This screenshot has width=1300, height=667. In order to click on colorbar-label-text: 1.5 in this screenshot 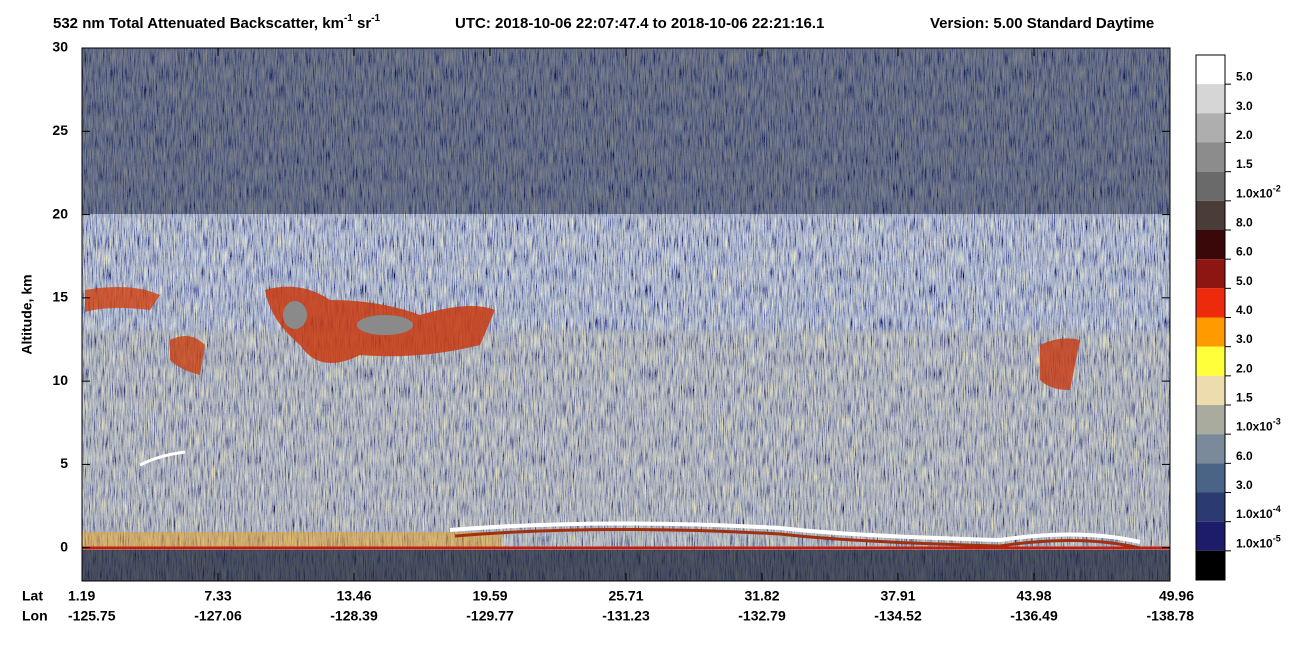, I will do `click(1244, 398)`.